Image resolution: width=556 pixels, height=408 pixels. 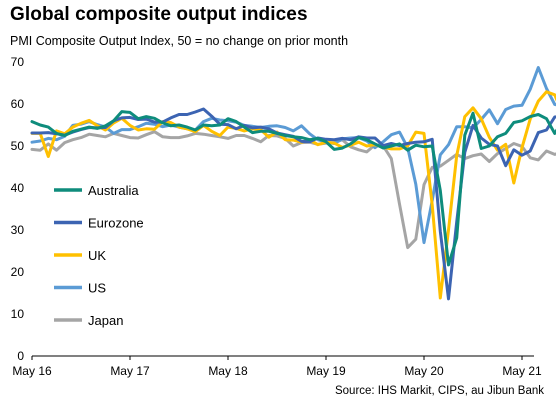 I want to click on y-tick-label: 50, so click(x=18, y=146).